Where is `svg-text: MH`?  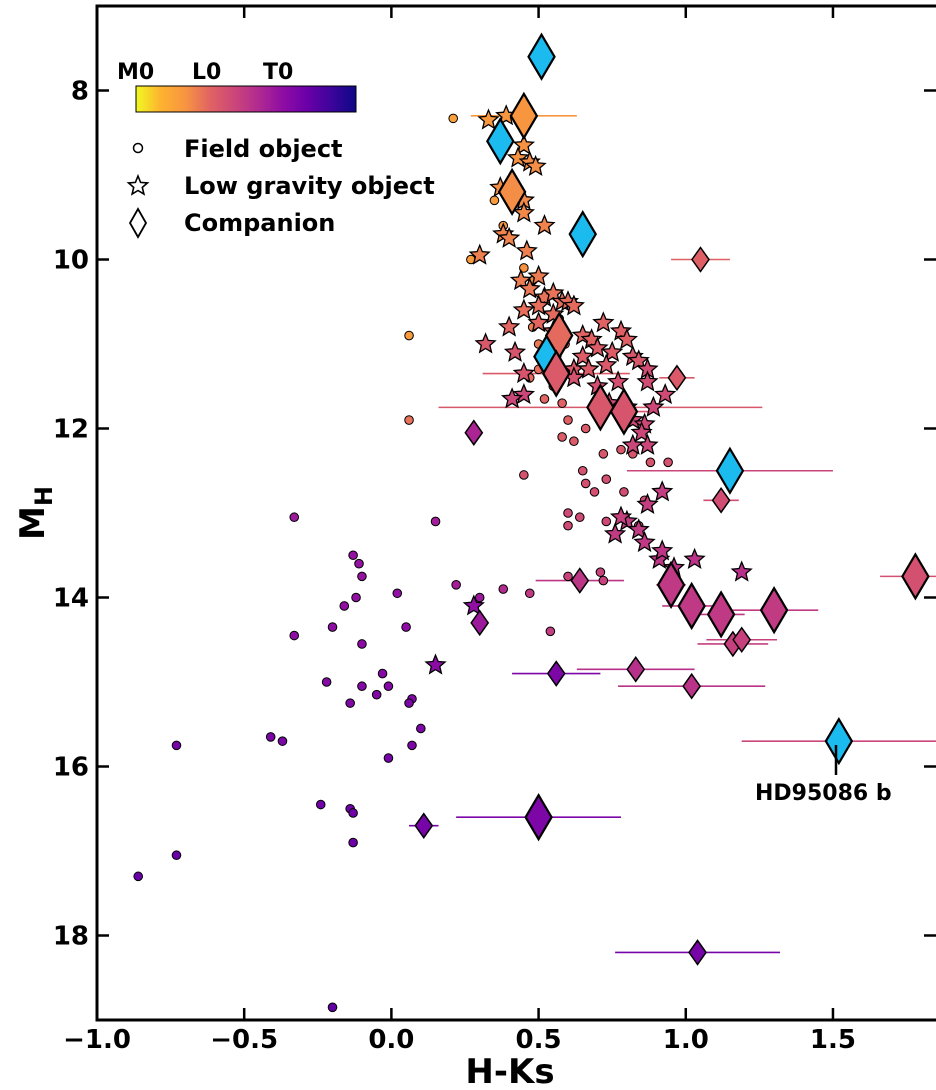
svg-text: MH is located at coordinates (35, 513).